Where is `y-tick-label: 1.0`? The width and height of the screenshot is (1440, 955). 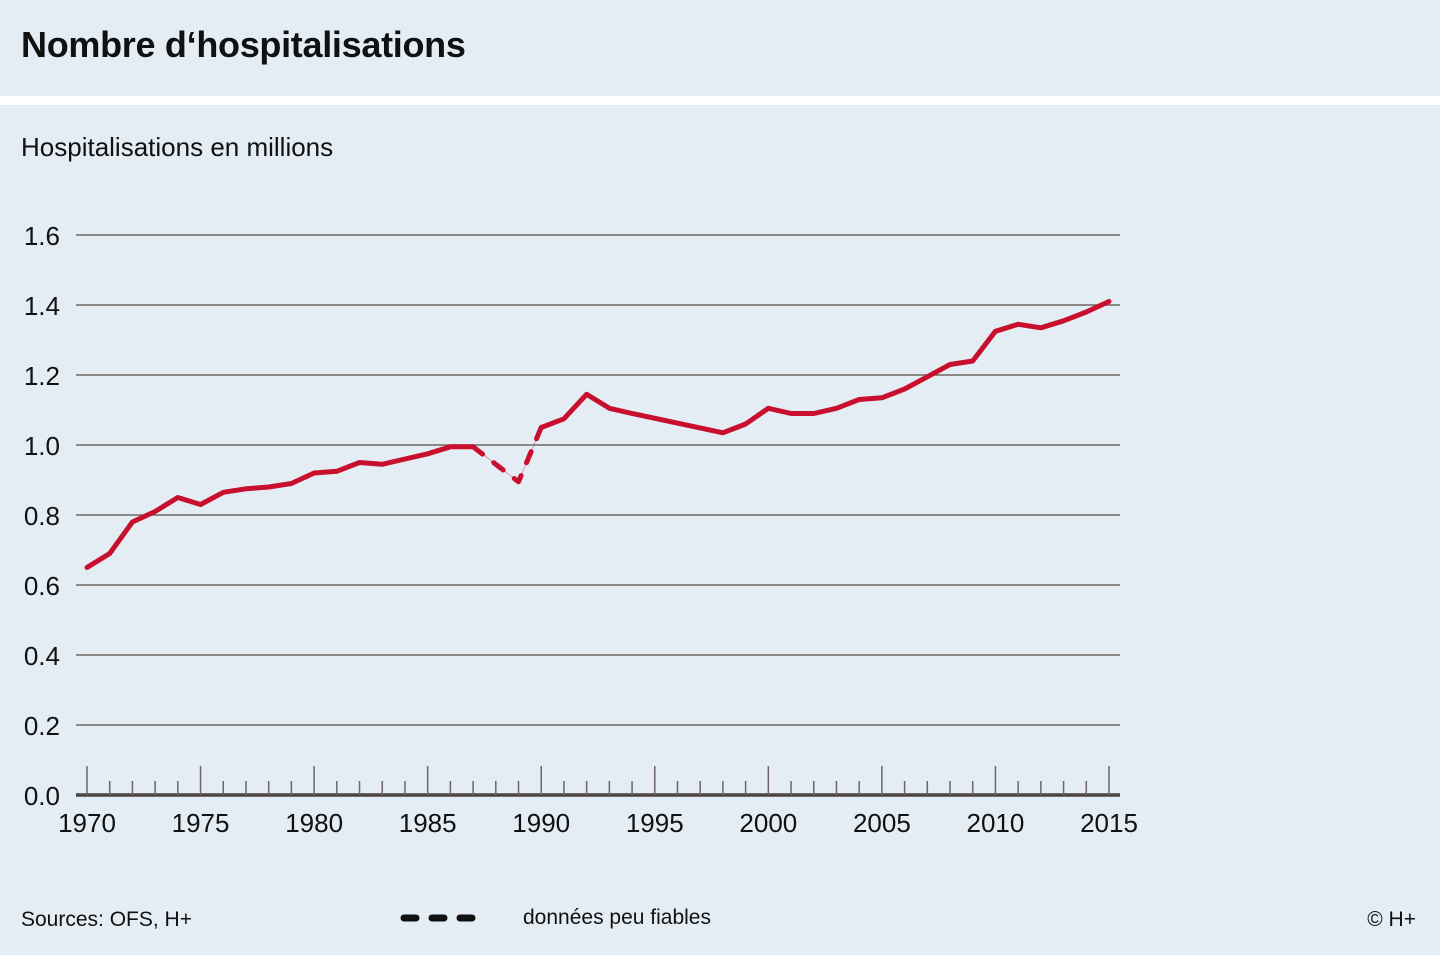 y-tick-label: 1.0 is located at coordinates (42, 446).